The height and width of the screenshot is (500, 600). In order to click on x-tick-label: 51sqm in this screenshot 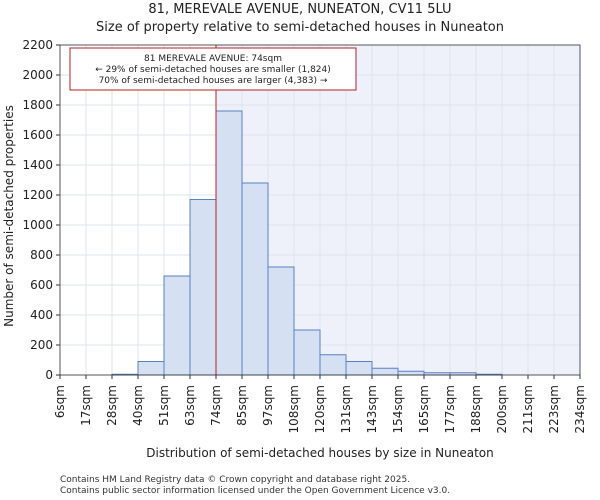, I will do `click(164, 405)`.